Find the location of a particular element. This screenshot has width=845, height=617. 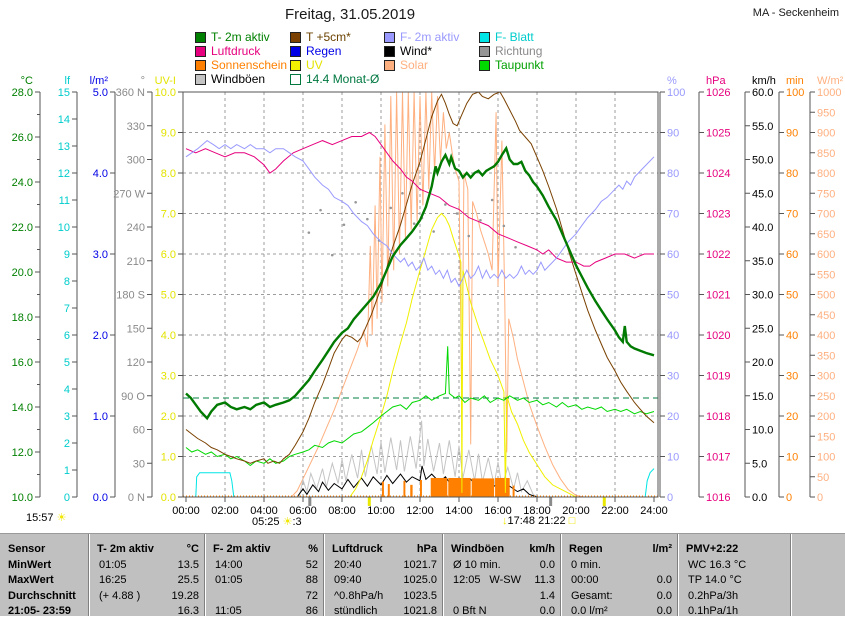

table-cell-text: 12:05 is located at coordinates (467, 580).